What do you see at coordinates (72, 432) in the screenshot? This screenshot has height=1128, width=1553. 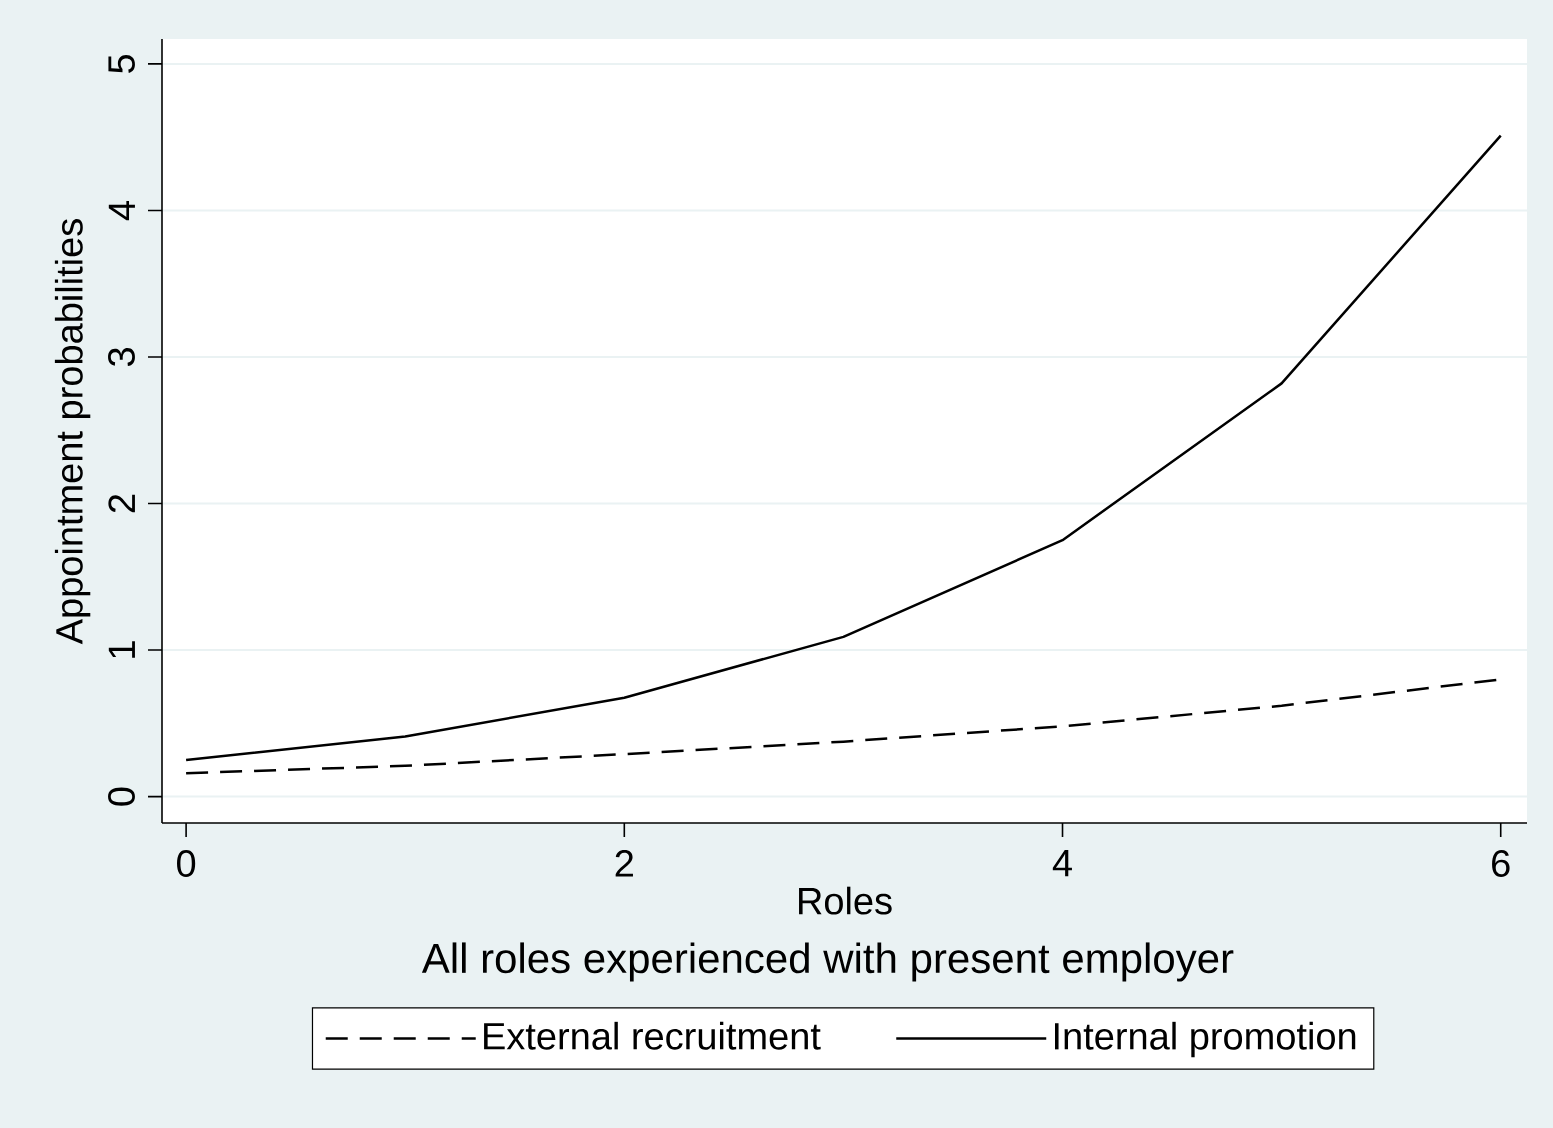 I see `y-axis-title: Appointment probabilities` at bounding box center [72, 432].